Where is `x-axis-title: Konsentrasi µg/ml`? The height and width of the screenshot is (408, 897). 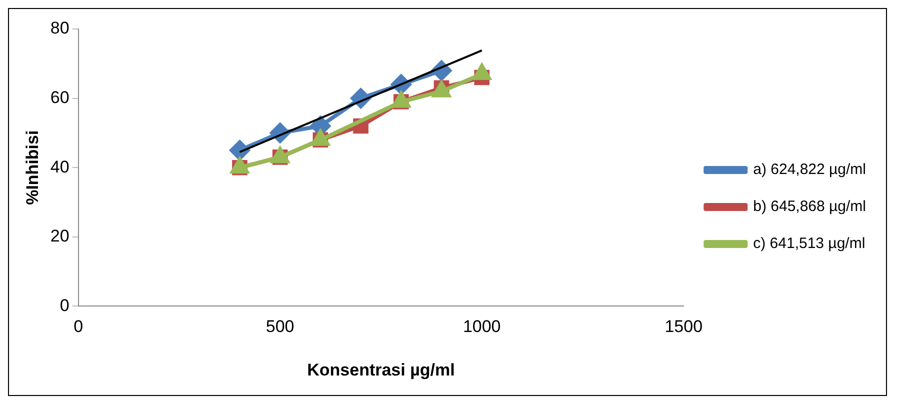 x-axis-title: Konsentrasi µg/ml is located at coordinates (381, 370).